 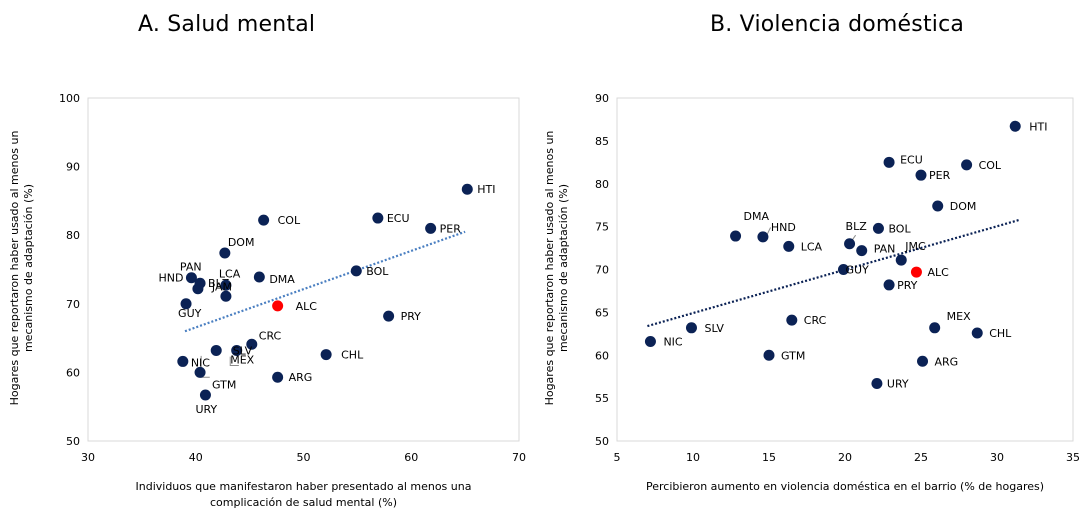 What do you see at coordinates (947, 361) in the screenshot?
I see `chart-b-label-arg: ARG` at bounding box center [947, 361].